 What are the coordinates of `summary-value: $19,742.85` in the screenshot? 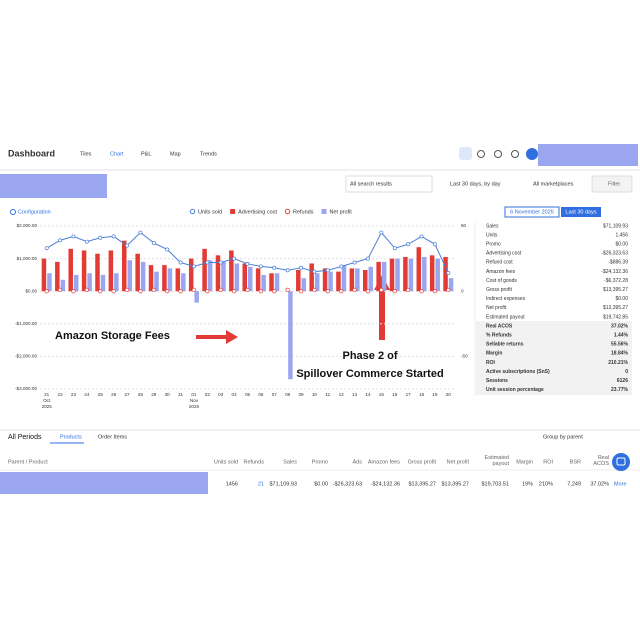 It's located at (615, 317).